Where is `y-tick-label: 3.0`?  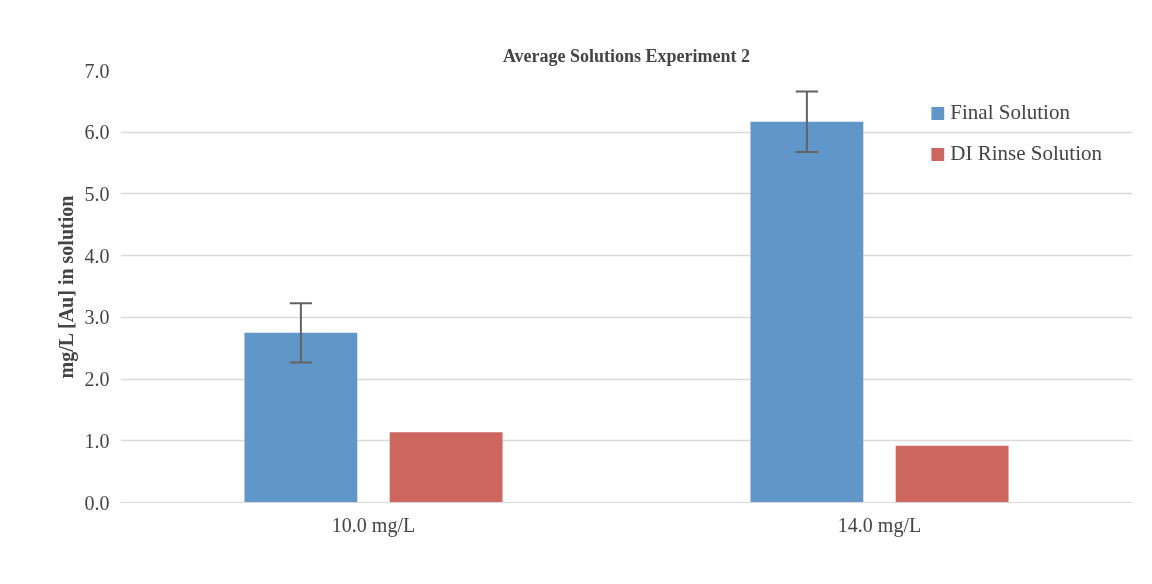 y-tick-label: 3.0 is located at coordinates (97, 317).